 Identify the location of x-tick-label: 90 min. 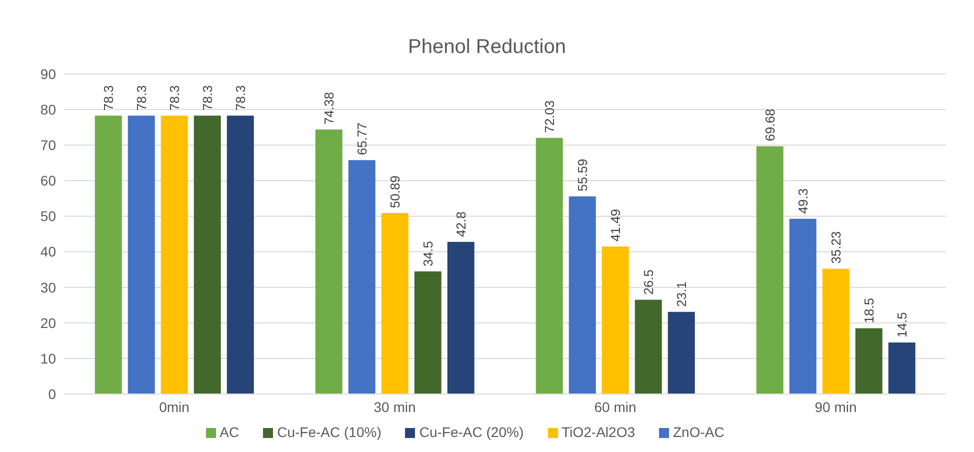
(835, 406).